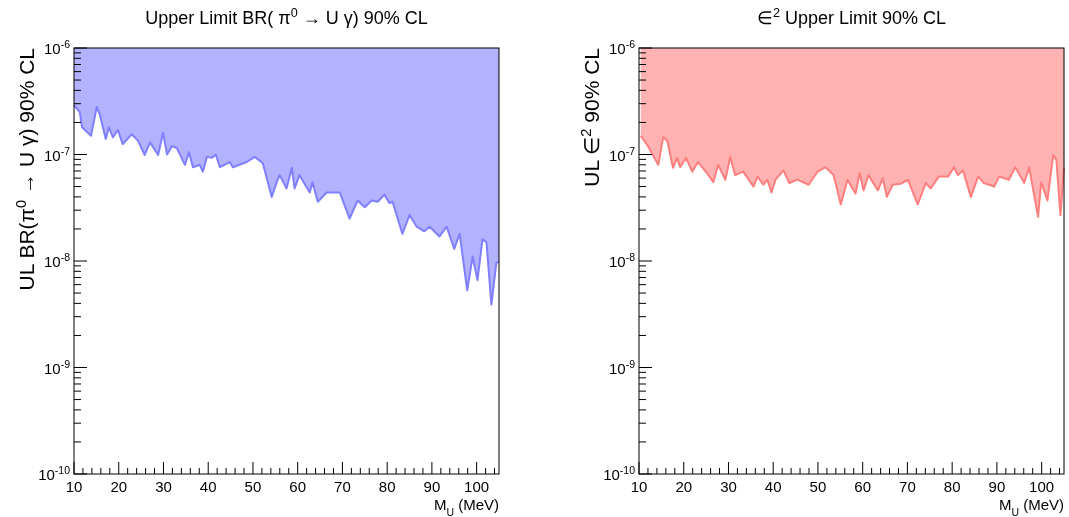 The width and height of the screenshot is (1069, 517). I want to click on chart-title: Upper Limit BR( π$^{0}$ → U γ) 90% CL, so click(286, 17).